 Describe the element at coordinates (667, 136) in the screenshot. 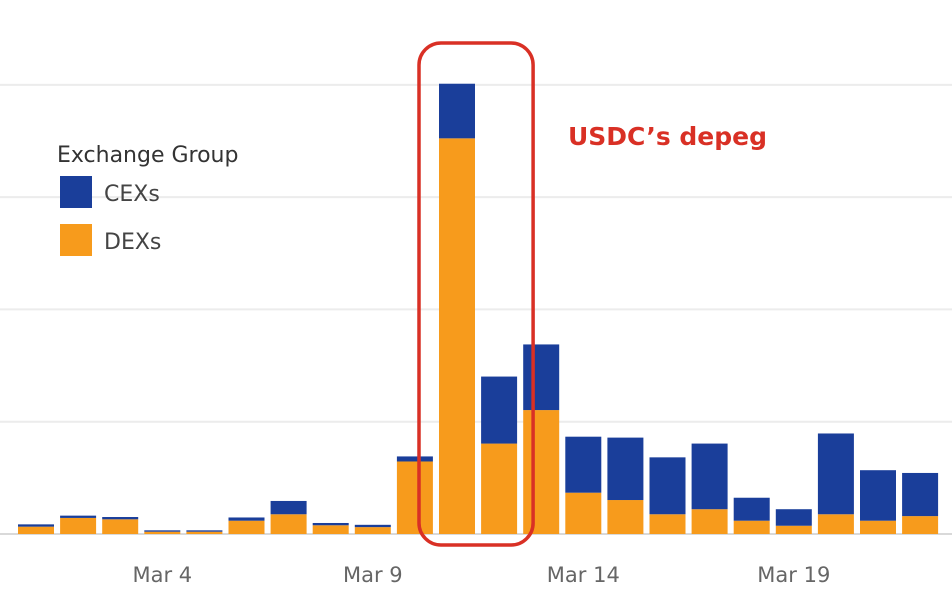

I see `depeg-annotation: USDC’s depeg` at that location.